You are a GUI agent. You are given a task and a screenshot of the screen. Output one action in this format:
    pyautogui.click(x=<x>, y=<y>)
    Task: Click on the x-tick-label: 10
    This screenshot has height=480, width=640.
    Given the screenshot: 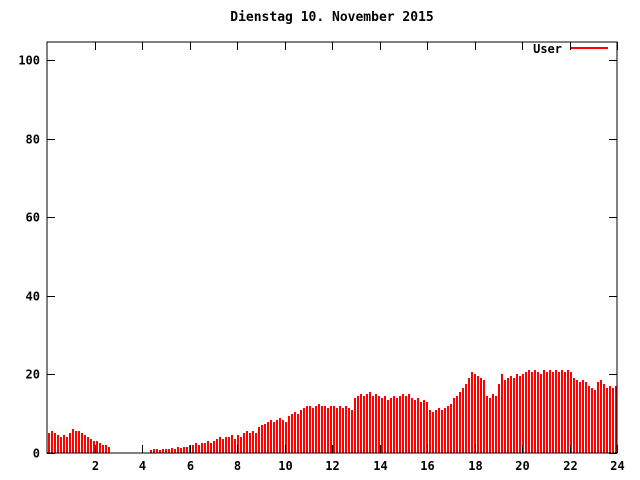 What is the action you would take?
    pyautogui.click(x=285, y=466)
    